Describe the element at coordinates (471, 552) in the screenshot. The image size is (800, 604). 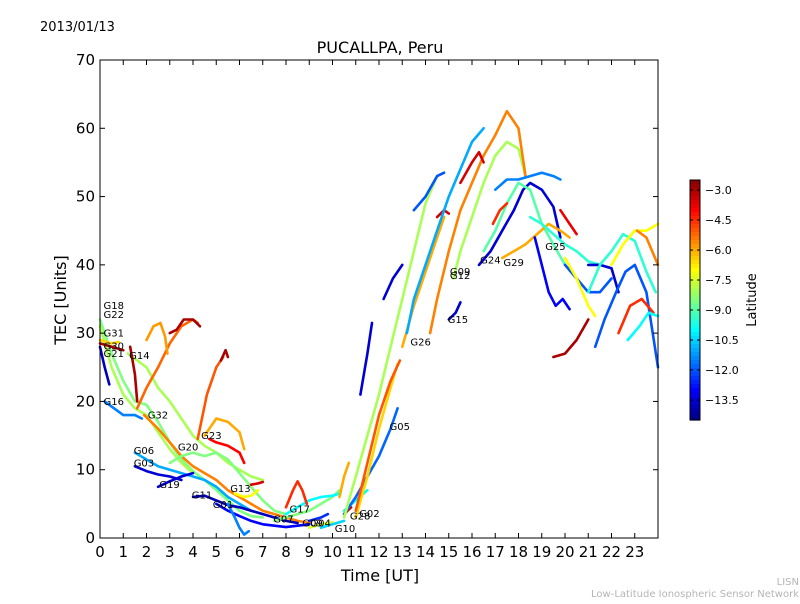
I see `x-tick-label: 16` at that location.